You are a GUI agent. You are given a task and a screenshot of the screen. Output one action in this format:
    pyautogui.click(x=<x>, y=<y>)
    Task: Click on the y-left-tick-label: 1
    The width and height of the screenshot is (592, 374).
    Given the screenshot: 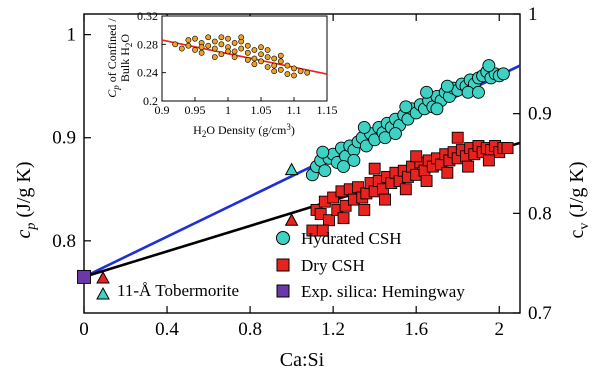 What is the action you would take?
    pyautogui.click(x=72, y=35)
    